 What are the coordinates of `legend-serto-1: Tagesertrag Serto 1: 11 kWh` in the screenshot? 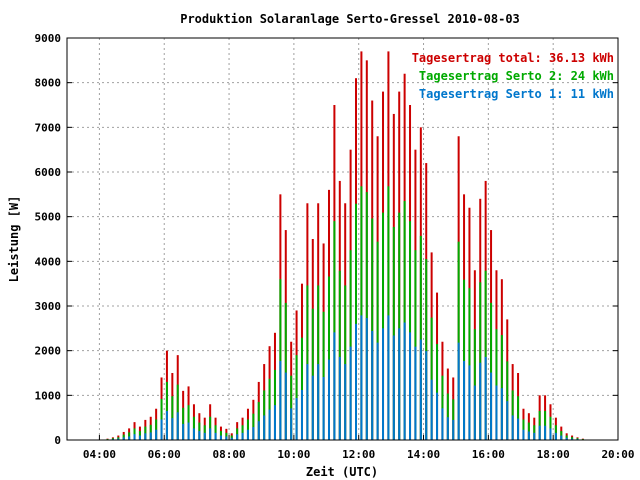 It's located at (516, 94).